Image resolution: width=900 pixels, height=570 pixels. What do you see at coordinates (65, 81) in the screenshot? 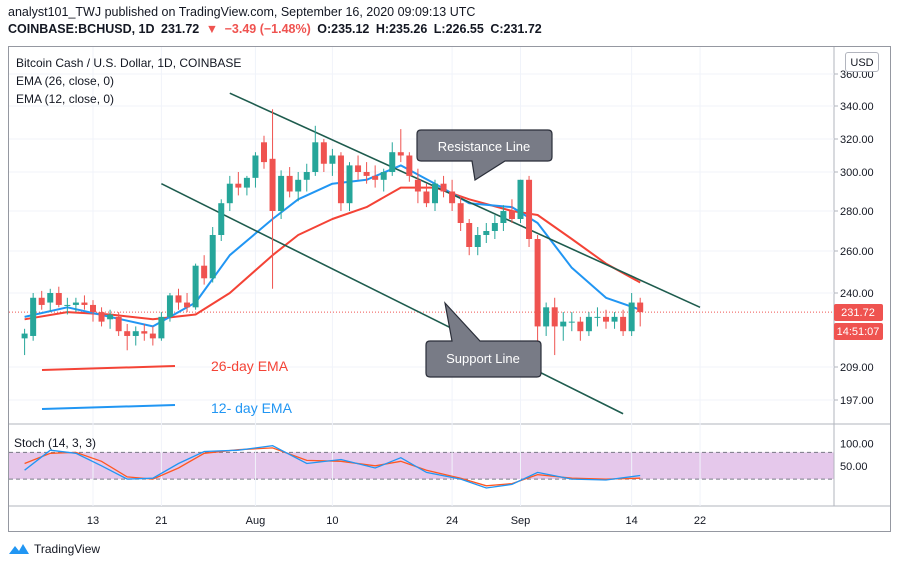
I see `ema26-legend: EMA (26, close, 0)` at bounding box center [65, 81].